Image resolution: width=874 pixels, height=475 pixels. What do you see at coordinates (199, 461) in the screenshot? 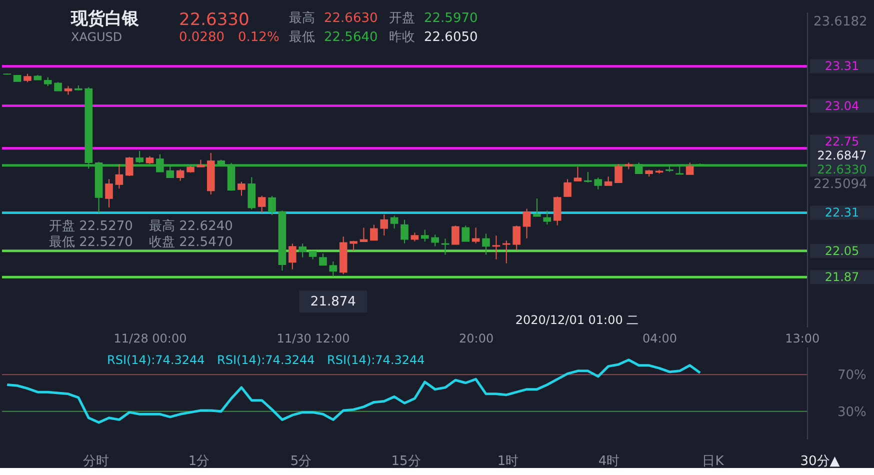
I see `text: 1分` at bounding box center [199, 461].